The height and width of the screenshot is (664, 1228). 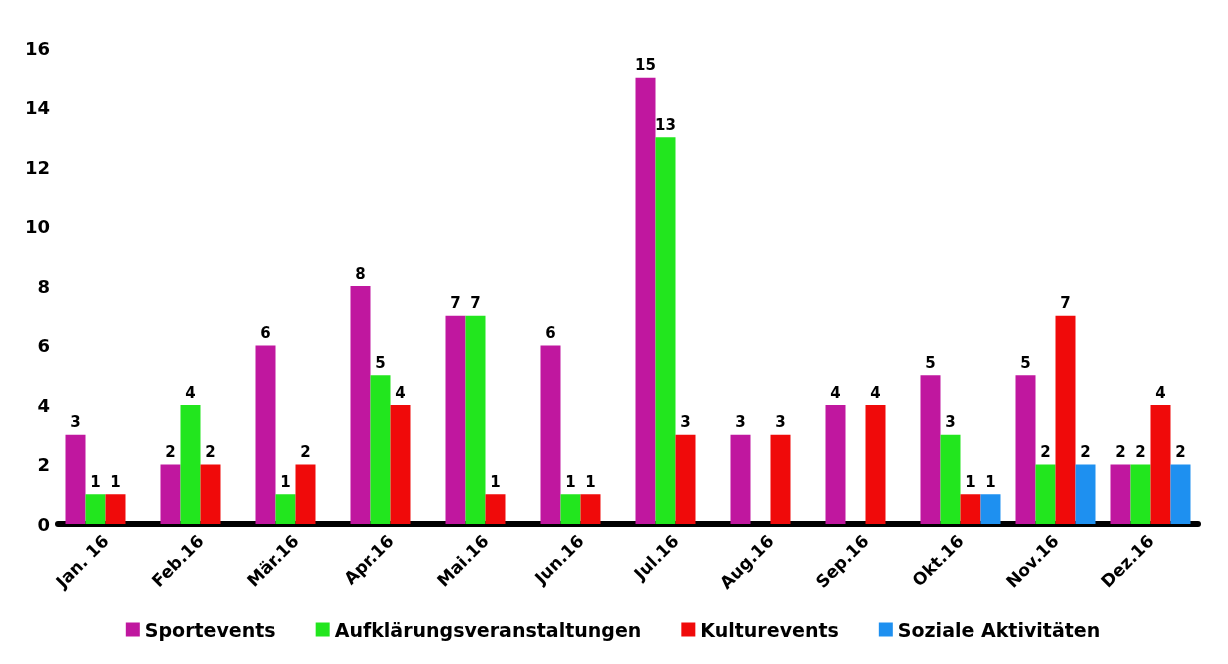 What do you see at coordinates (360, 273) in the screenshot?
I see `data-label: 8` at bounding box center [360, 273].